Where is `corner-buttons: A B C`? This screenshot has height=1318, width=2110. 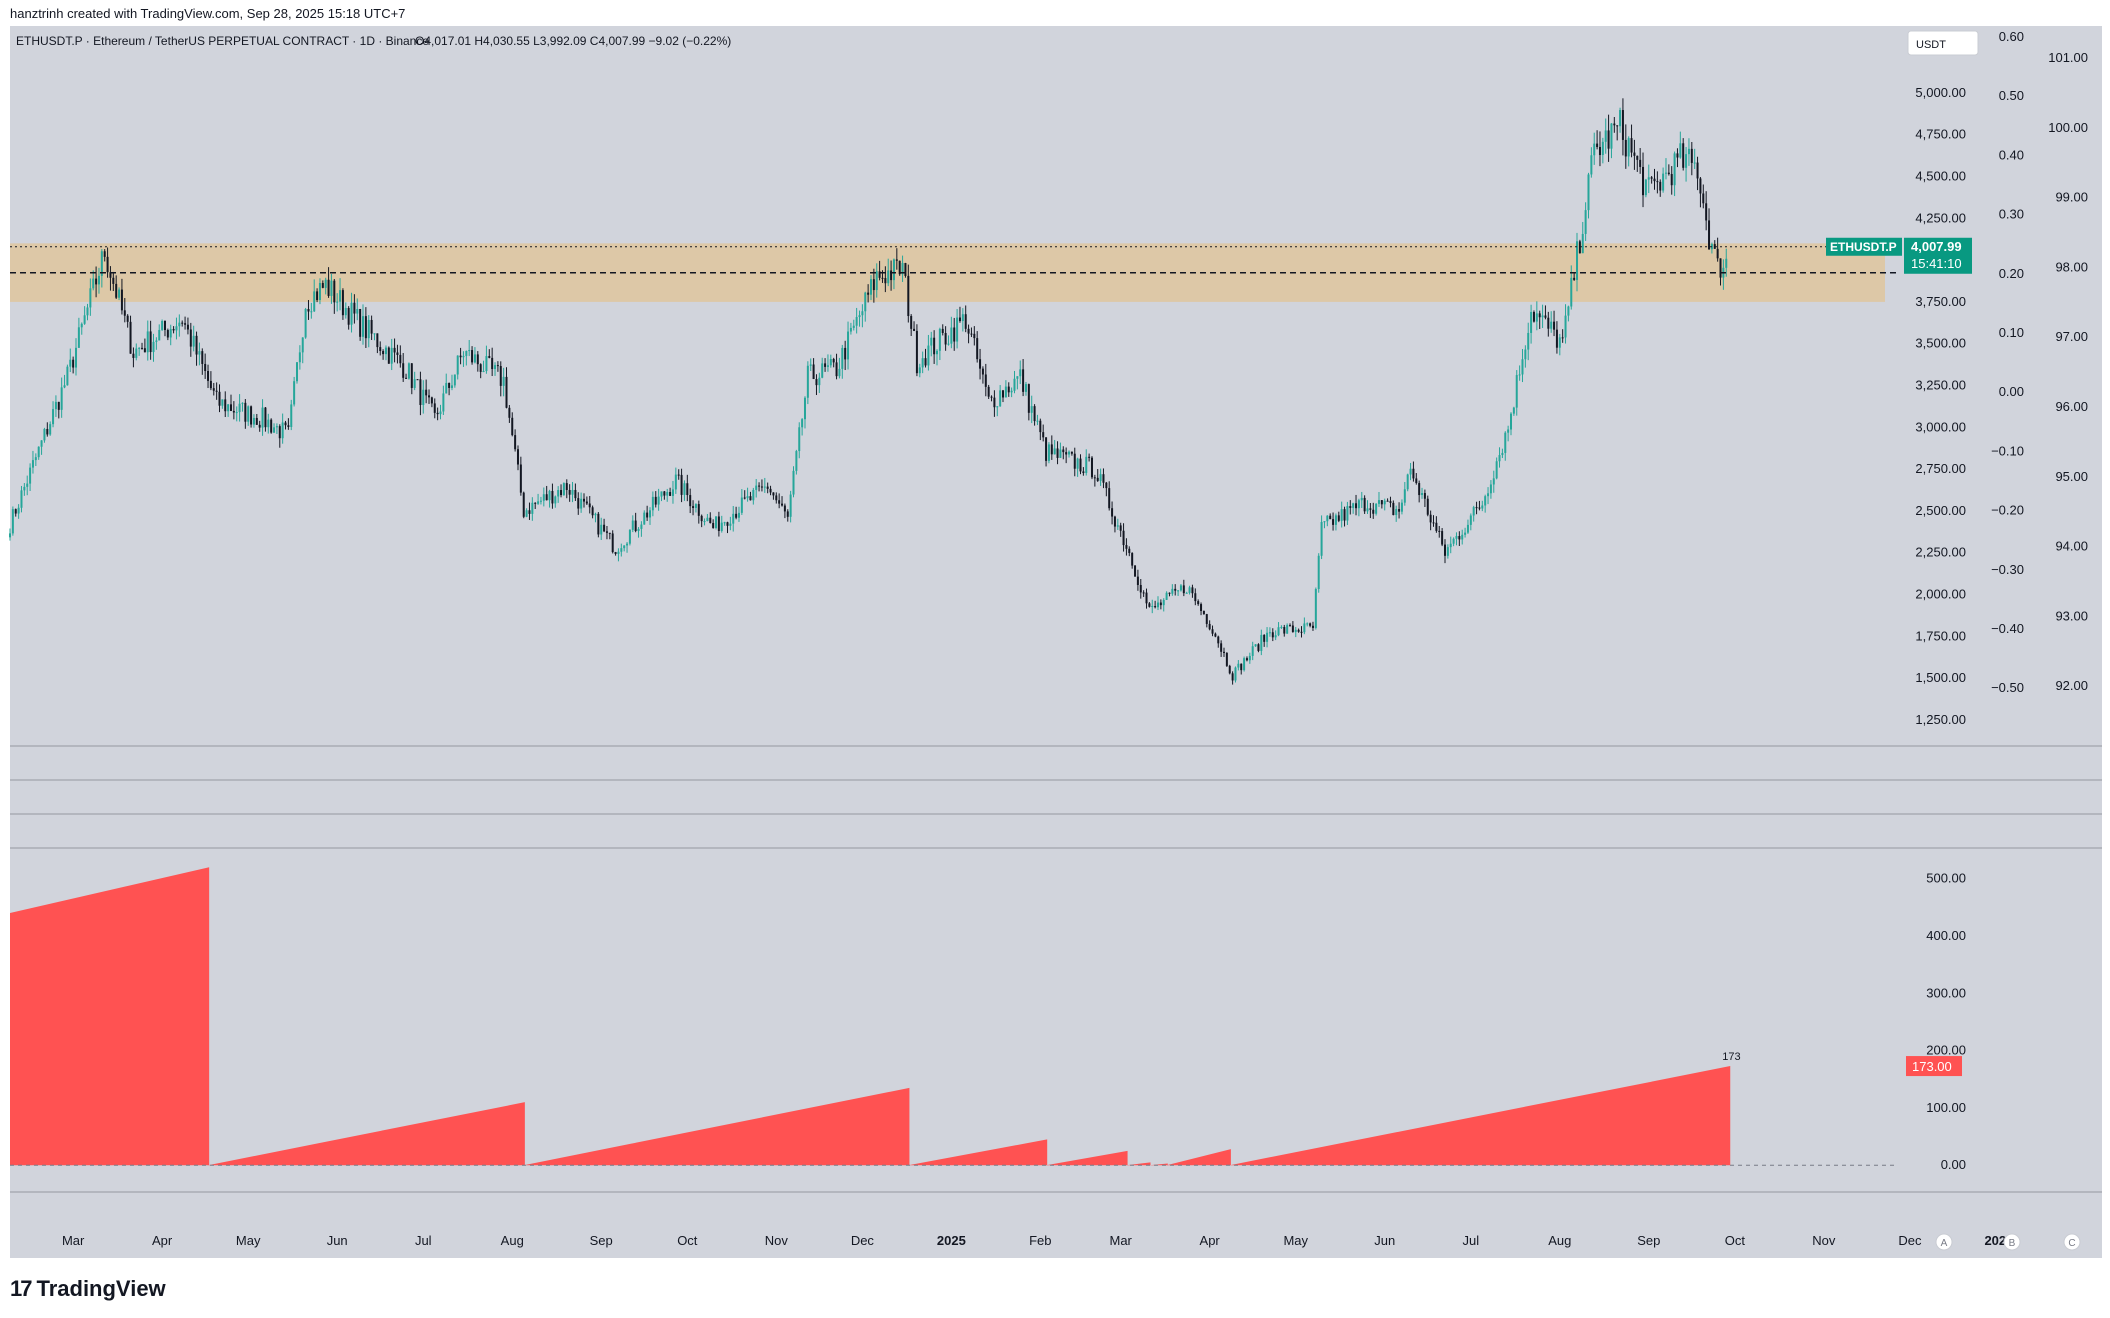 corner-buttons: A B C is located at coordinates (2008, 1242).